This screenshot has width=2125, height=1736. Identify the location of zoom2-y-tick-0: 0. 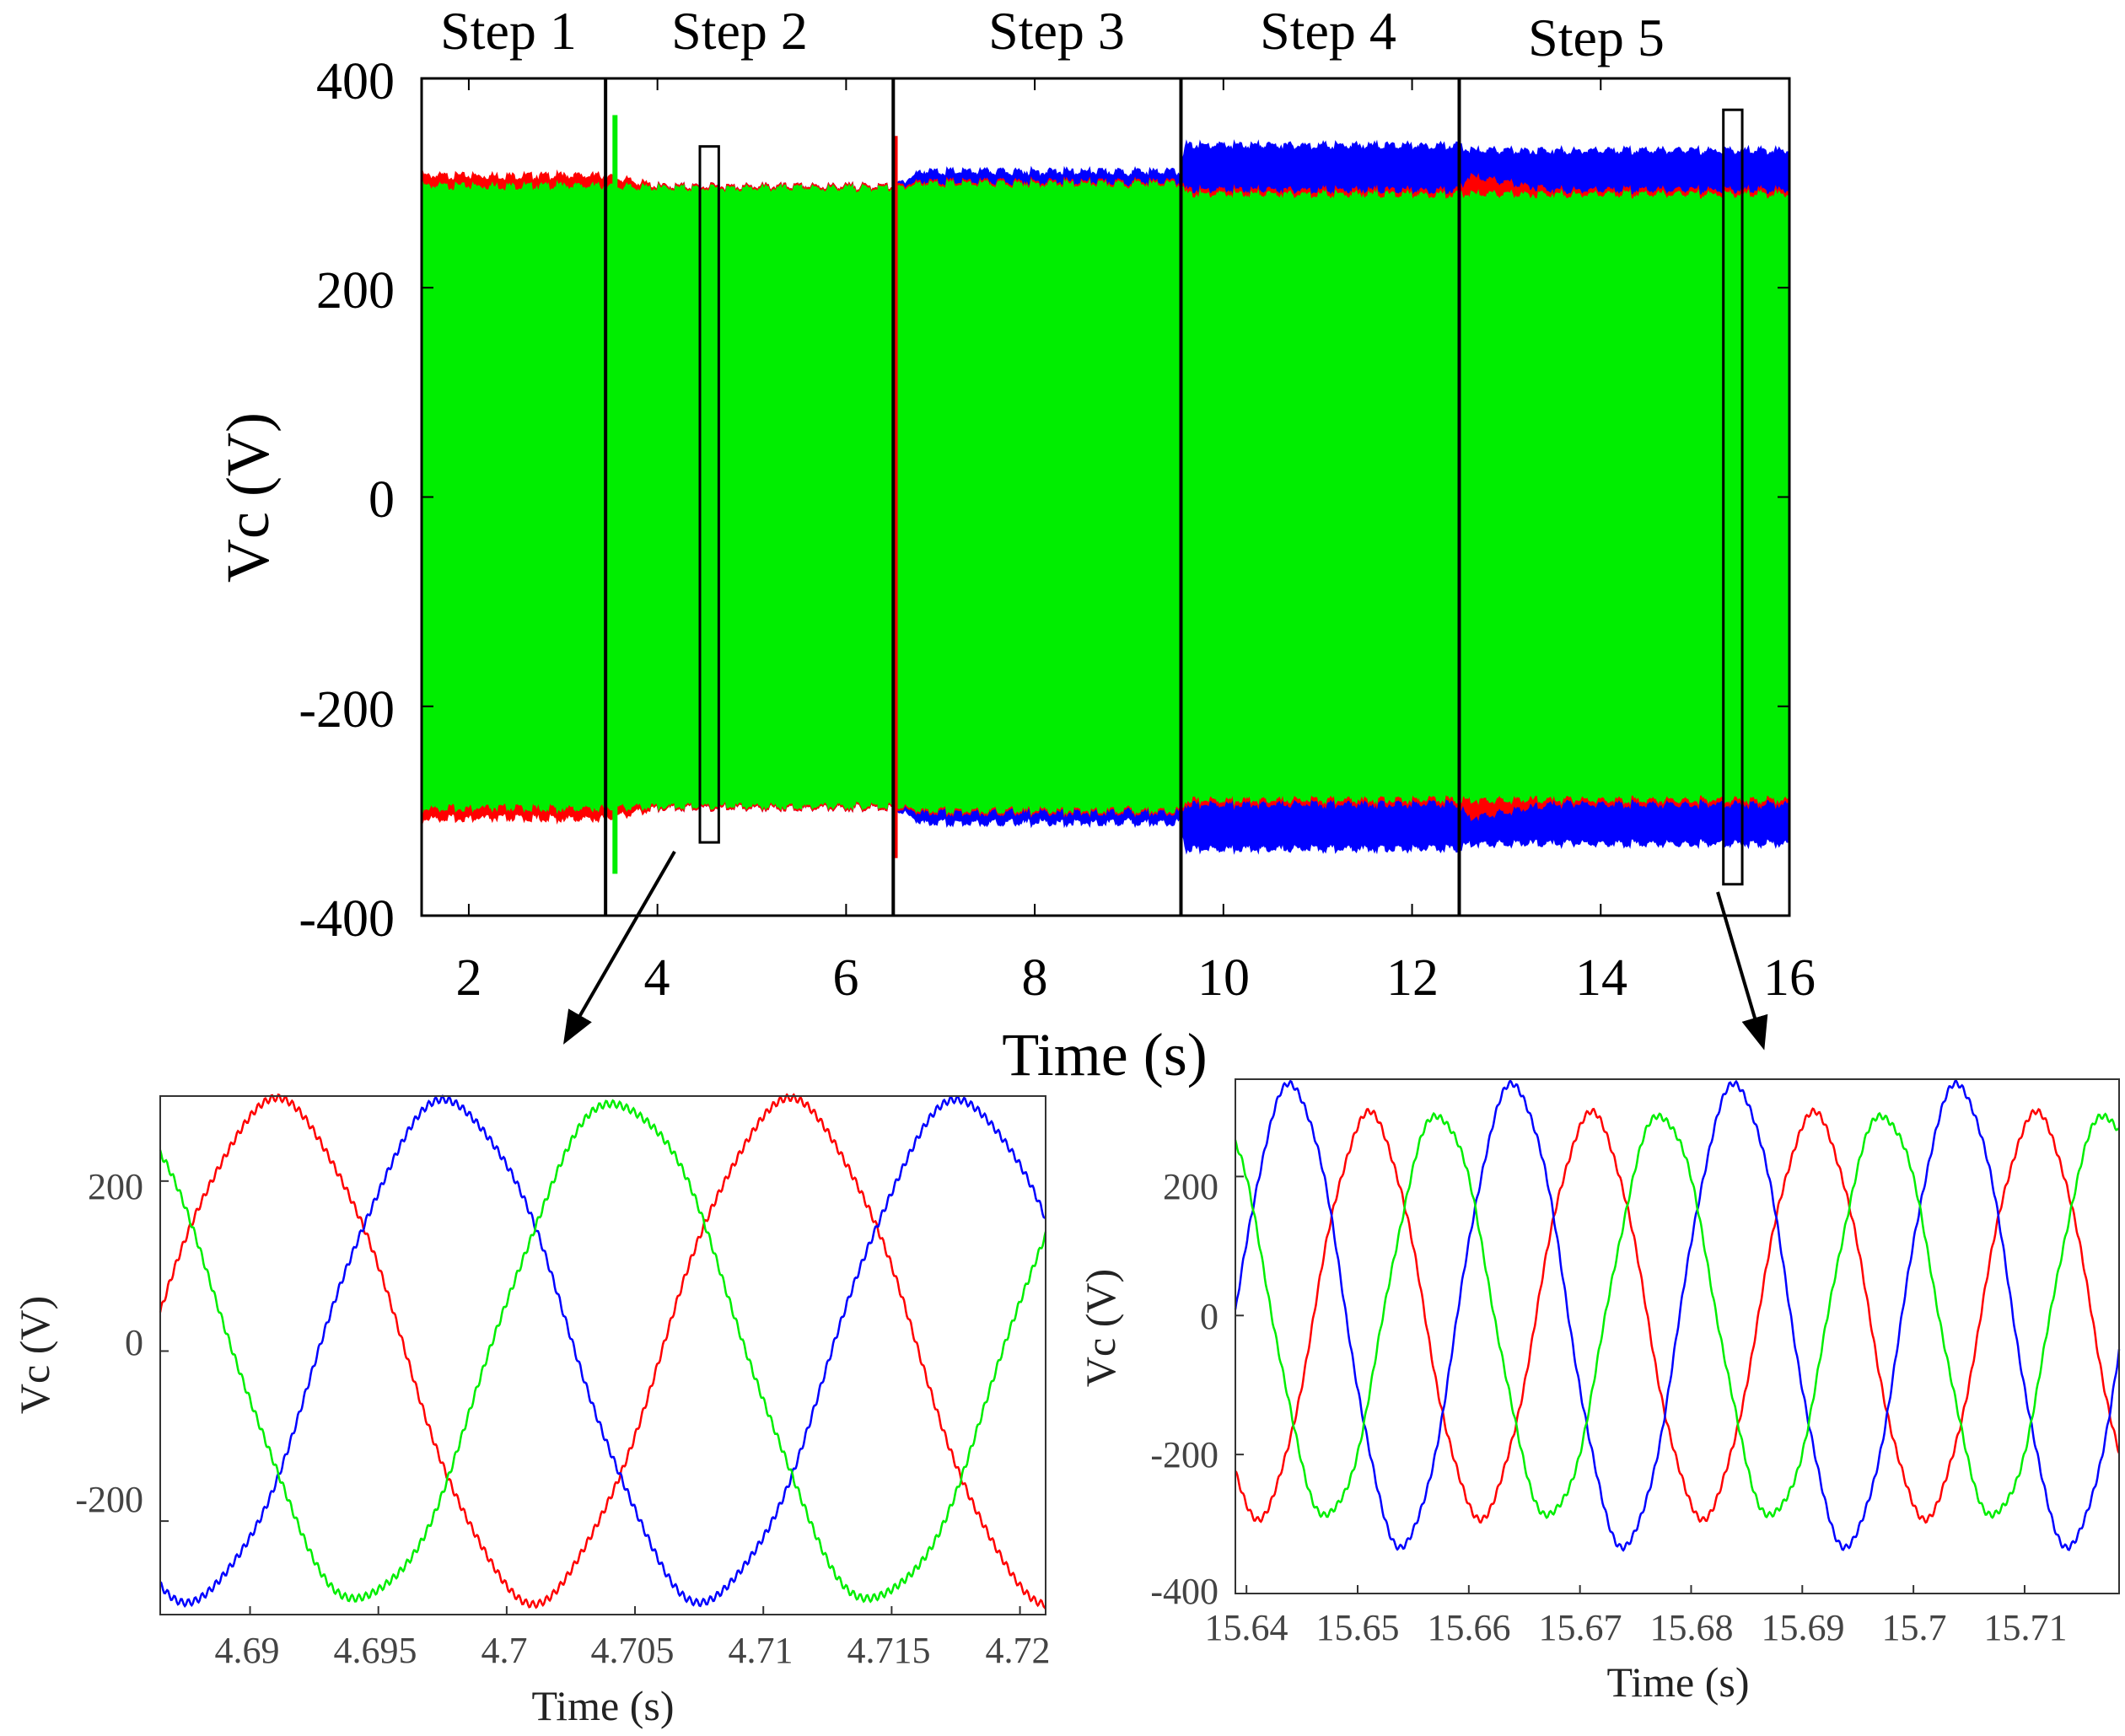
(1209, 1316).